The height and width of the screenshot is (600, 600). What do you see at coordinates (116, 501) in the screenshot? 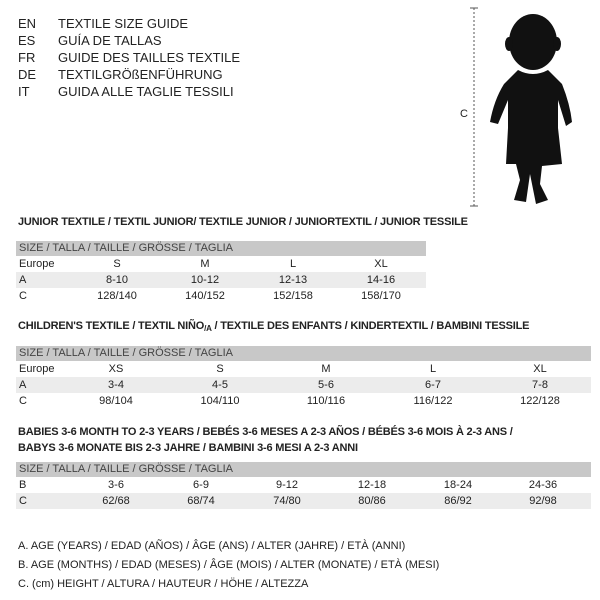
I see `table-cell: 62/68` at bounding box center [116, 501].